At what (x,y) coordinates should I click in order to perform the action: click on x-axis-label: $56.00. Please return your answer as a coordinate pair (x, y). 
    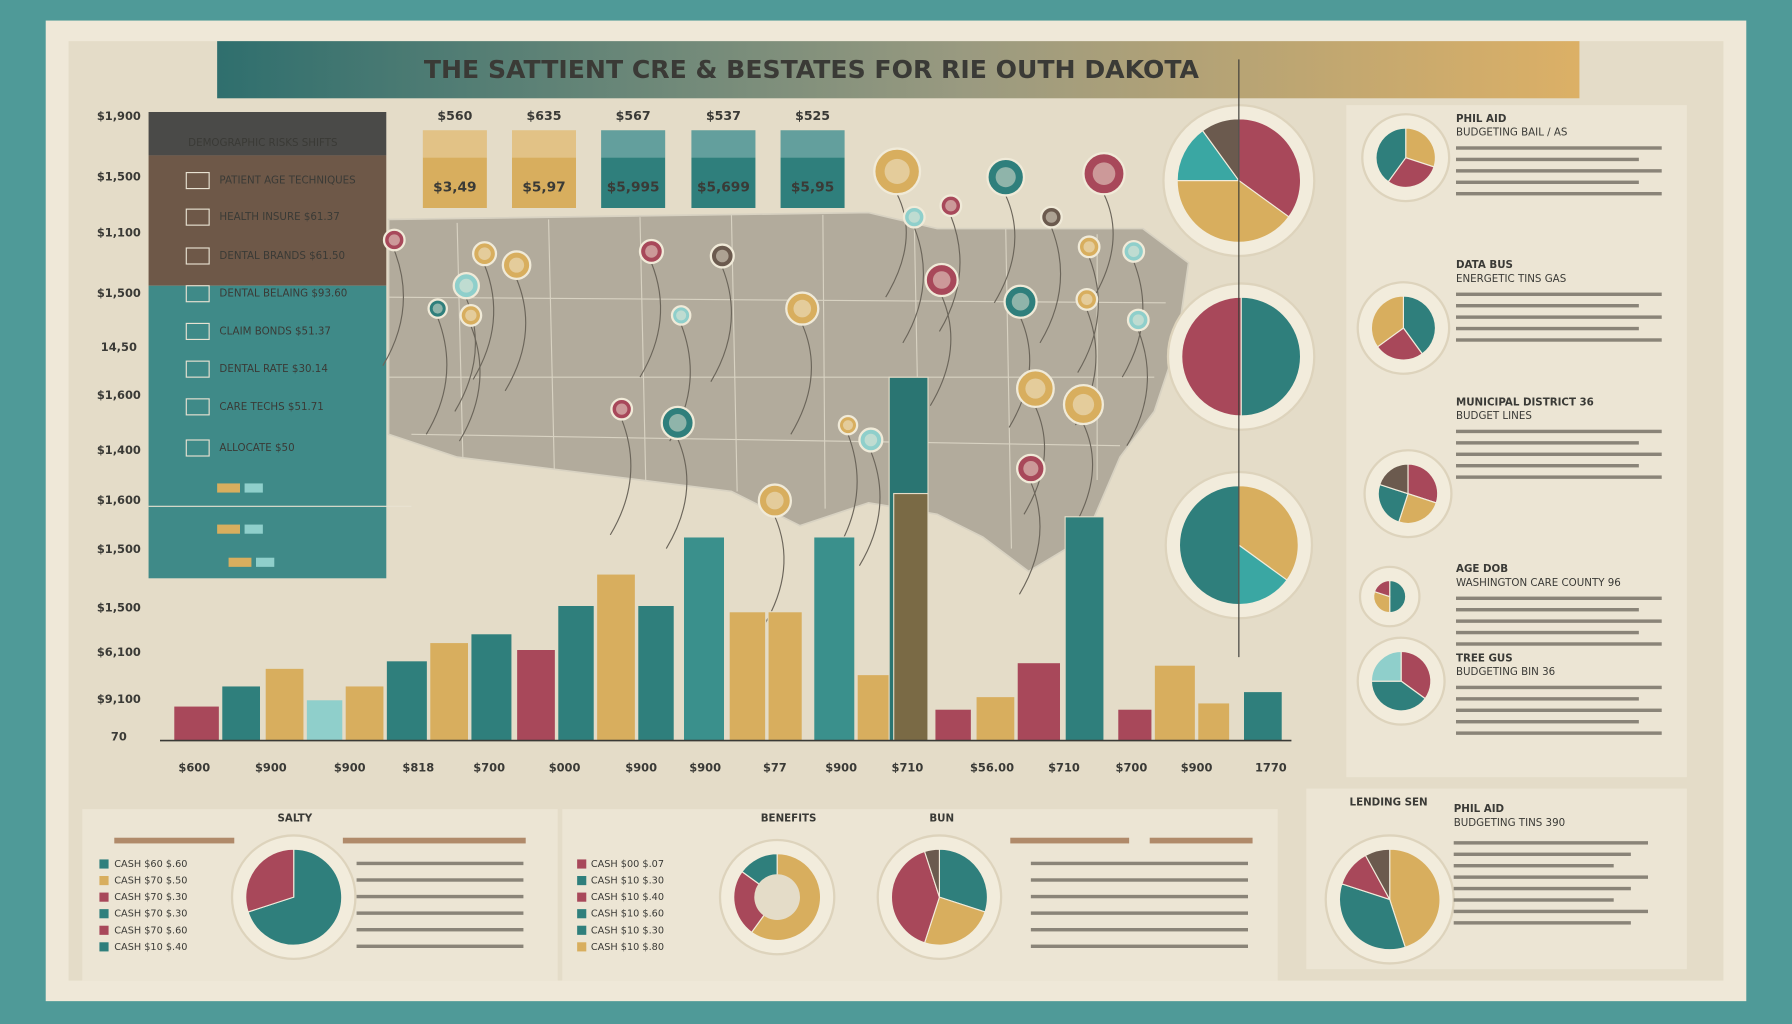
    Looking at the image, I should click on (992, 768).